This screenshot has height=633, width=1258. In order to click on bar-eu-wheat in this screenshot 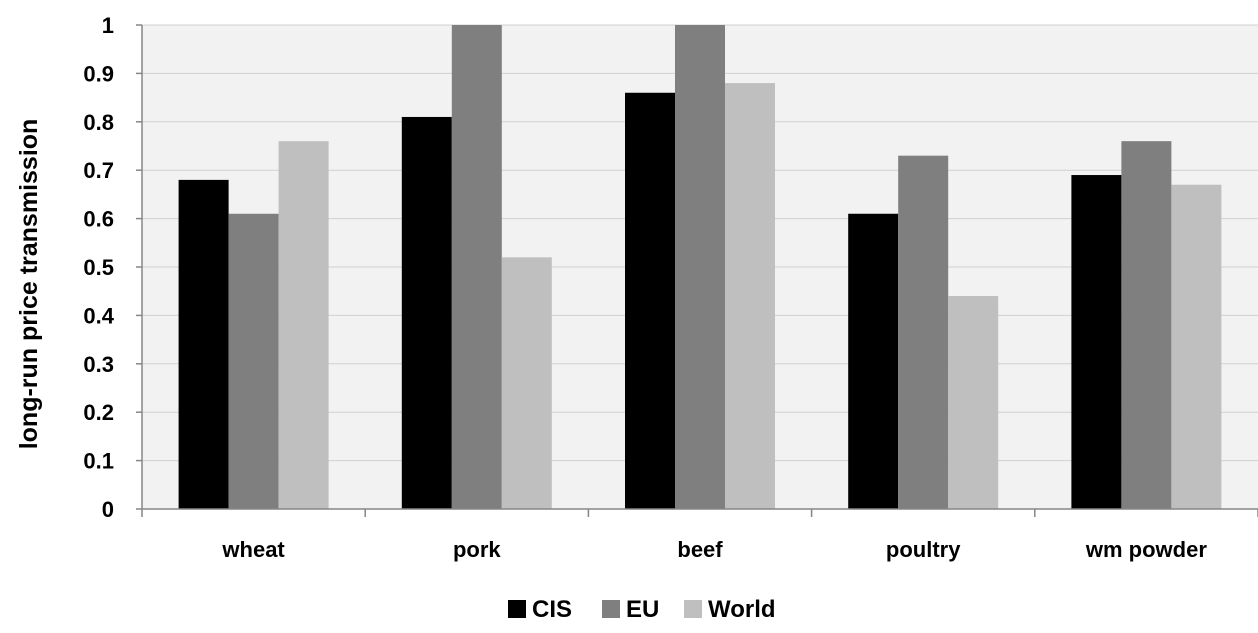, I will do `click(253, 361)`.